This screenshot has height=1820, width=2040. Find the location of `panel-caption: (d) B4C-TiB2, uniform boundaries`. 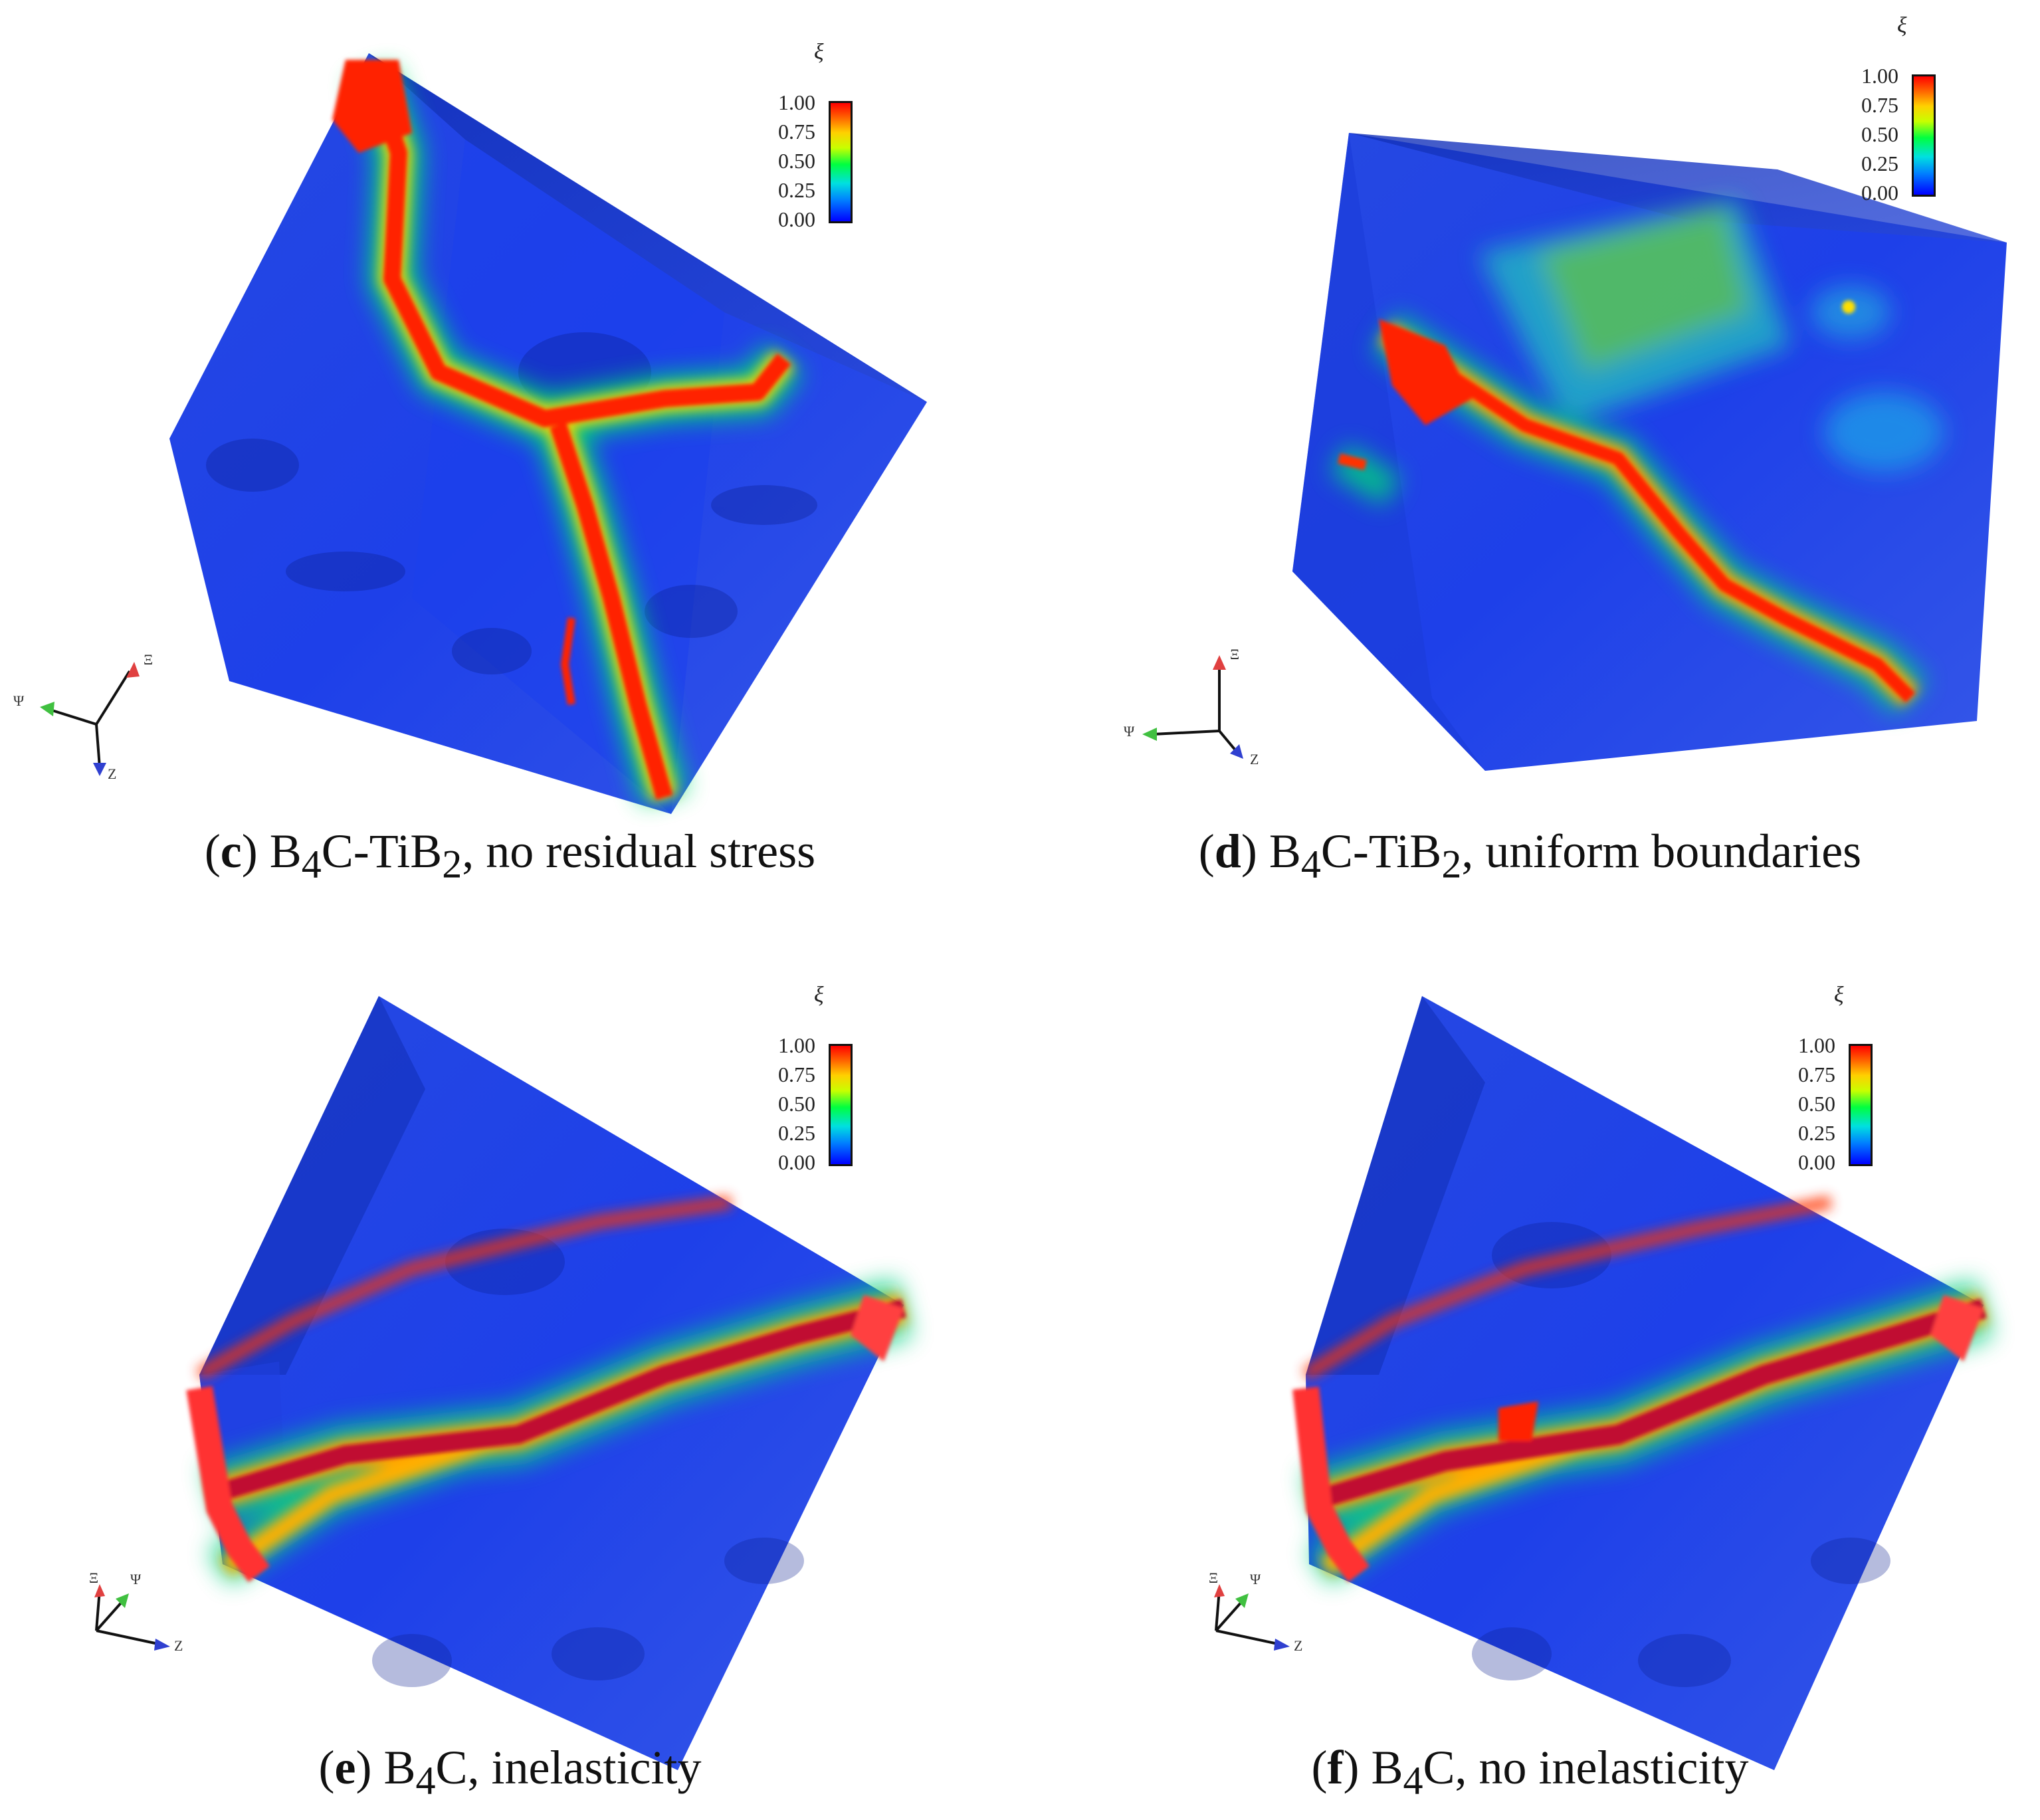

panel-caption: (d) B4C-TiB2, uniform boundaries is located at coordinates (1530, 855).